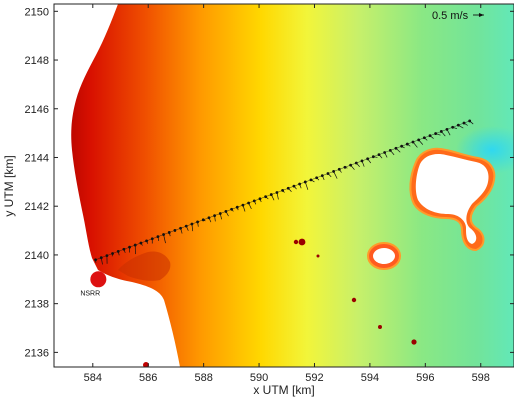 This screenshot has height=398, width=514. What do you see at coordinates (144, 266) in the screenshot?
I see `headland-shoal` at bounding box center [144, 266].